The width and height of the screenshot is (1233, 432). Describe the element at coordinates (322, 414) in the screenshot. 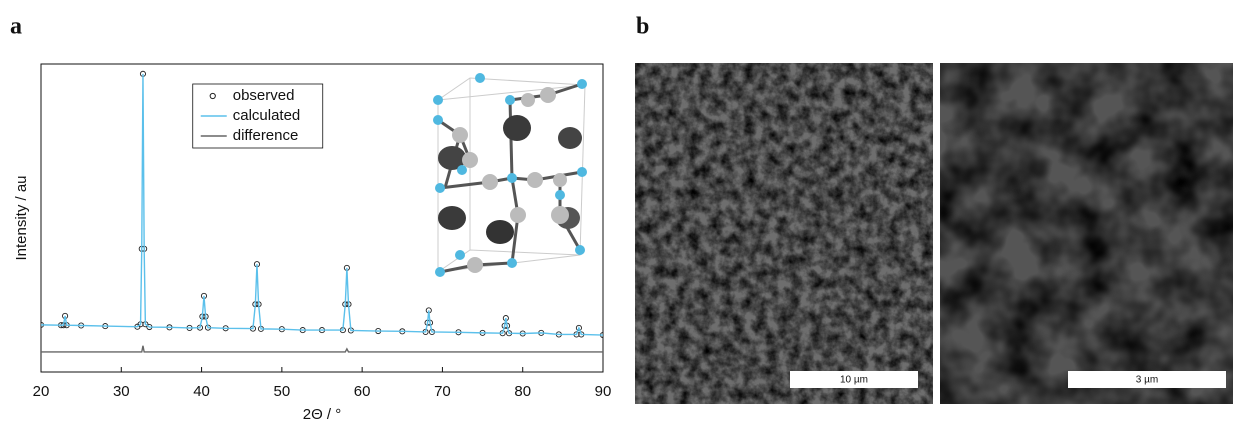

I see `x-axis-label: 2Θ / °` at that location.